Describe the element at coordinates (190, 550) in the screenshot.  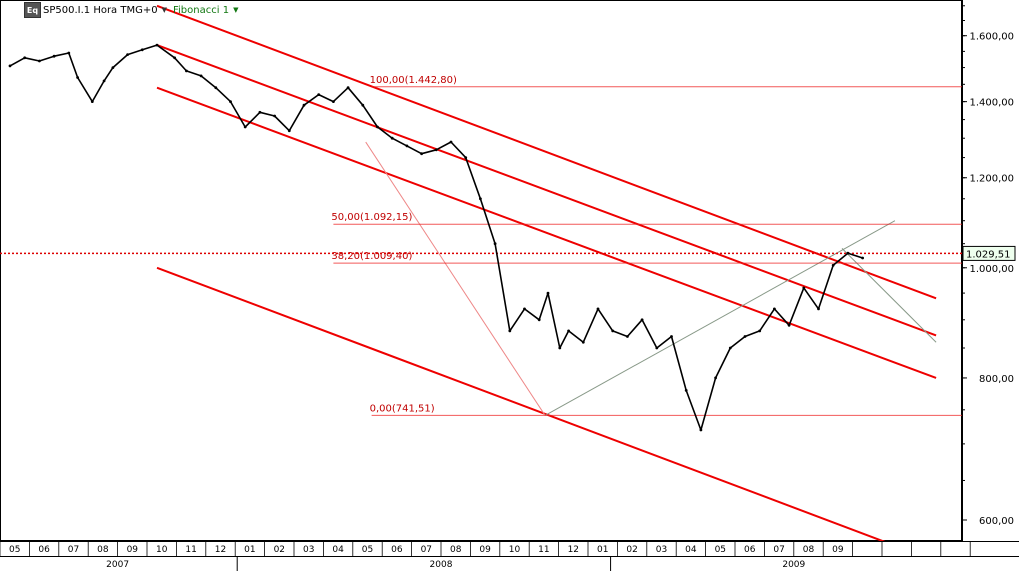
I see `x-month-label: 11` at that location.